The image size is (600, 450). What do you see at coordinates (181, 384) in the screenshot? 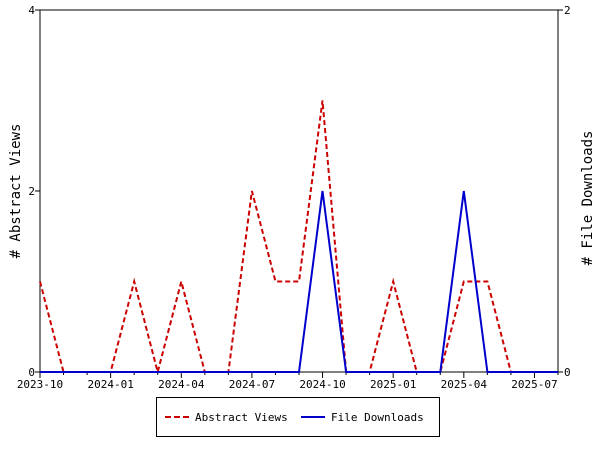
I see `x-tick-label: 2024-04` at bounding box center [181, 384].